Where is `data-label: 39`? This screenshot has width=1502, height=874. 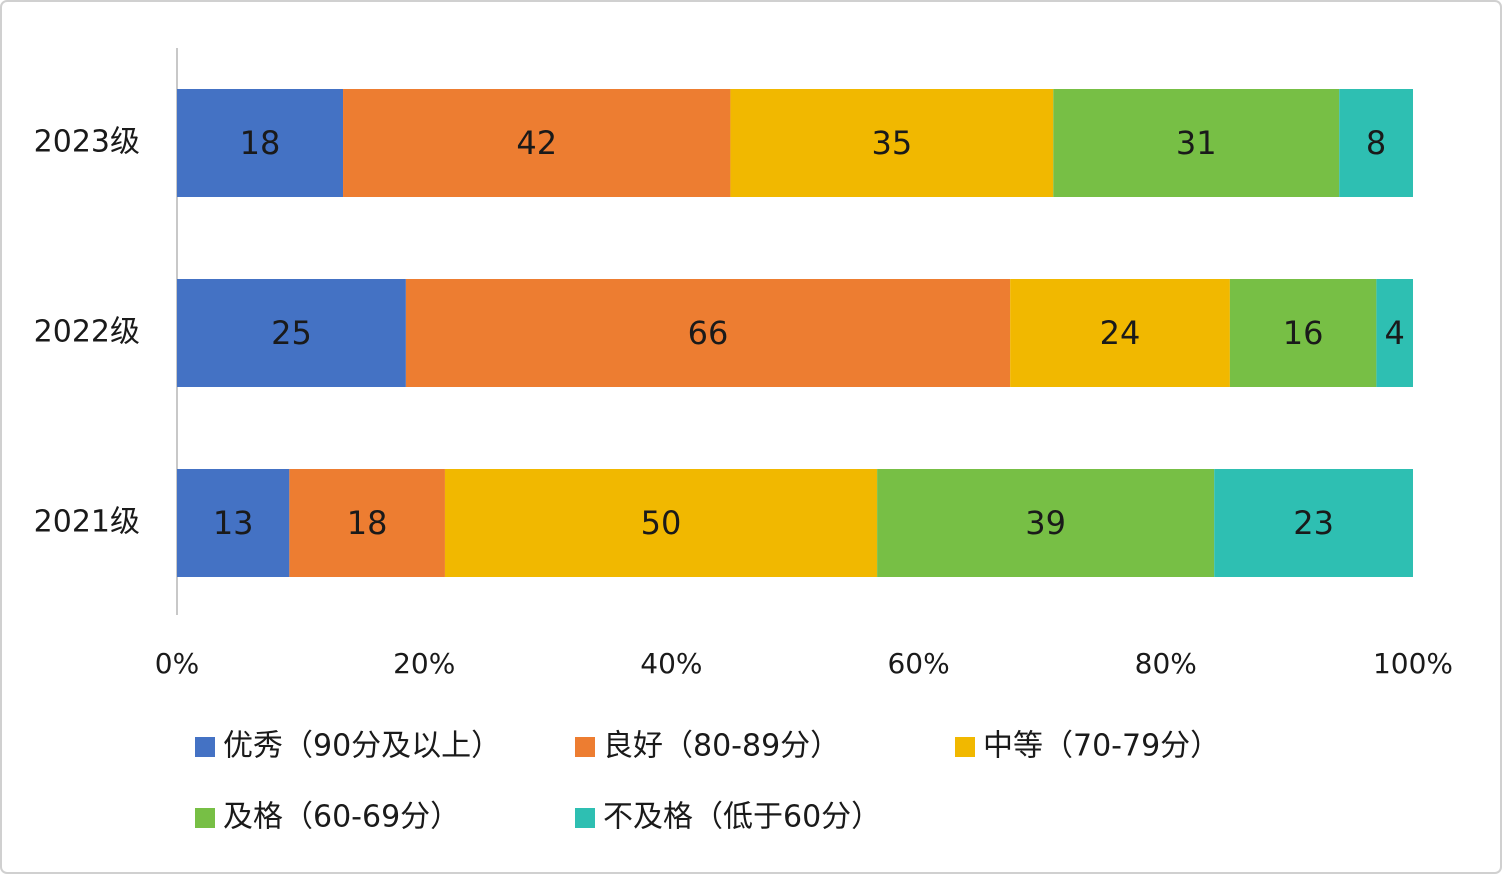 data-label: 39 is located at coordinates (1045, 523).